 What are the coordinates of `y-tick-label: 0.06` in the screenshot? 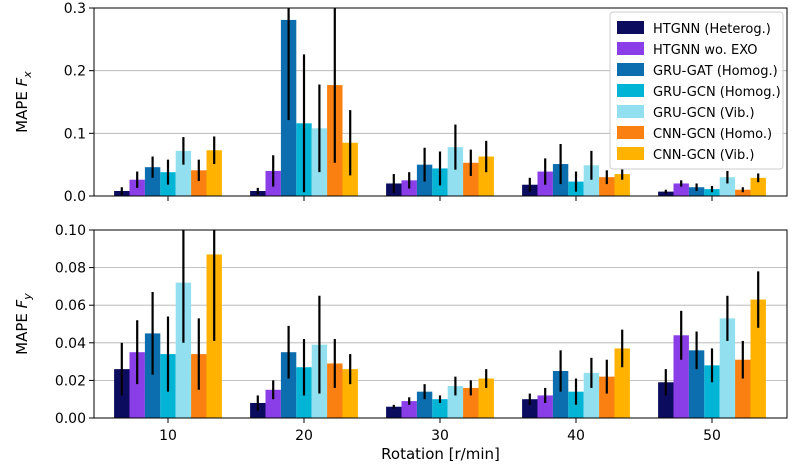 It's located at (70, 306).